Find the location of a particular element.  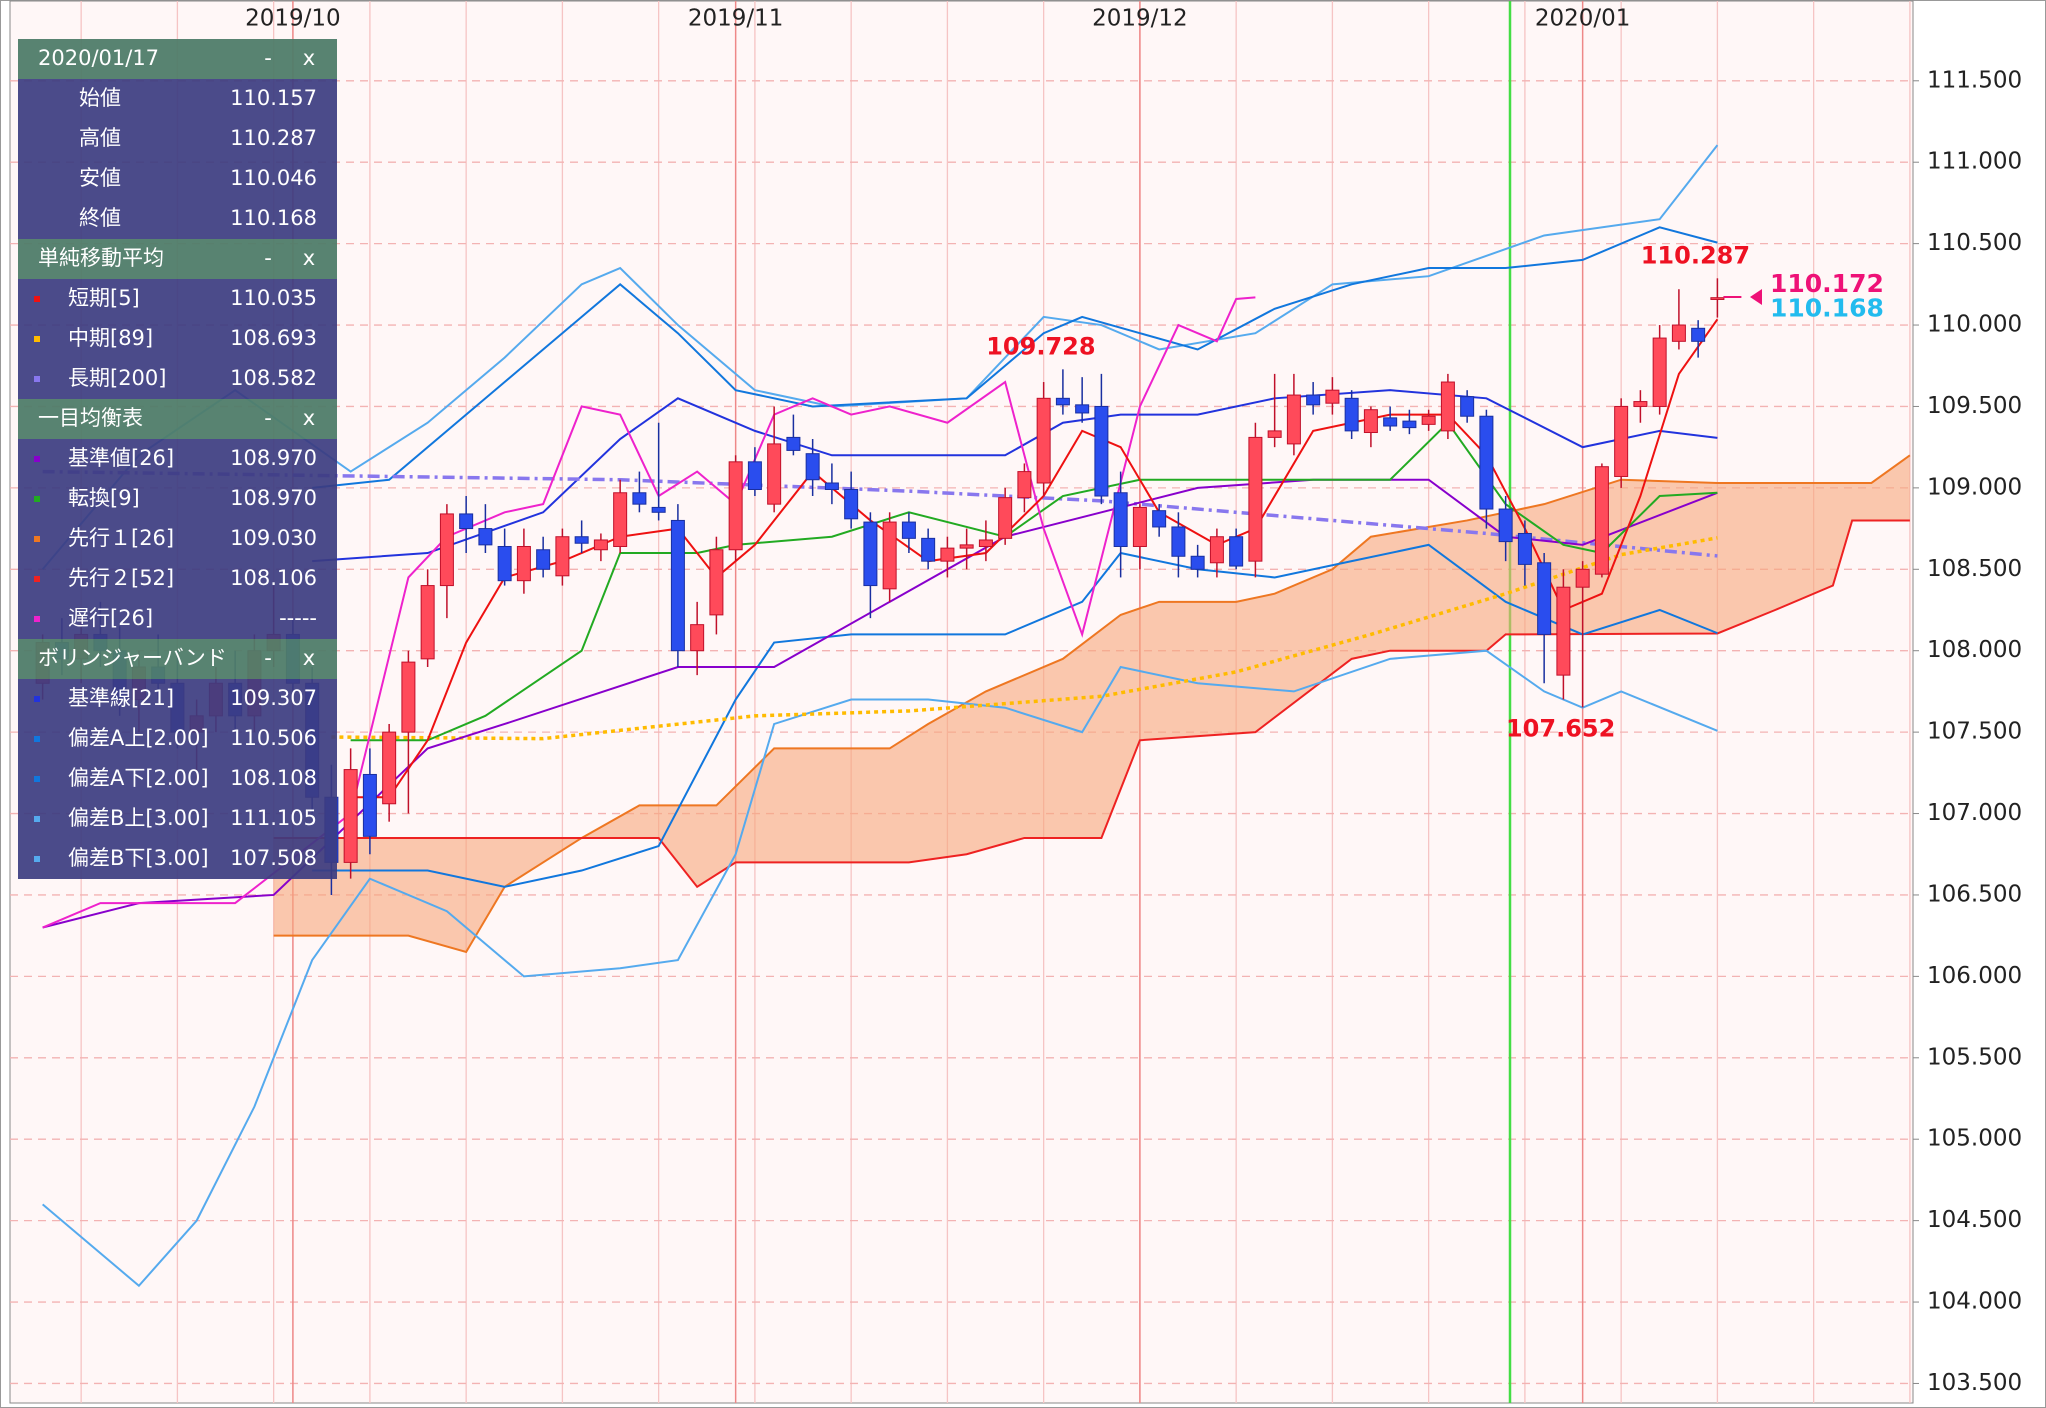

price-tag: 110.172 is located at coordinates (1827, 283).